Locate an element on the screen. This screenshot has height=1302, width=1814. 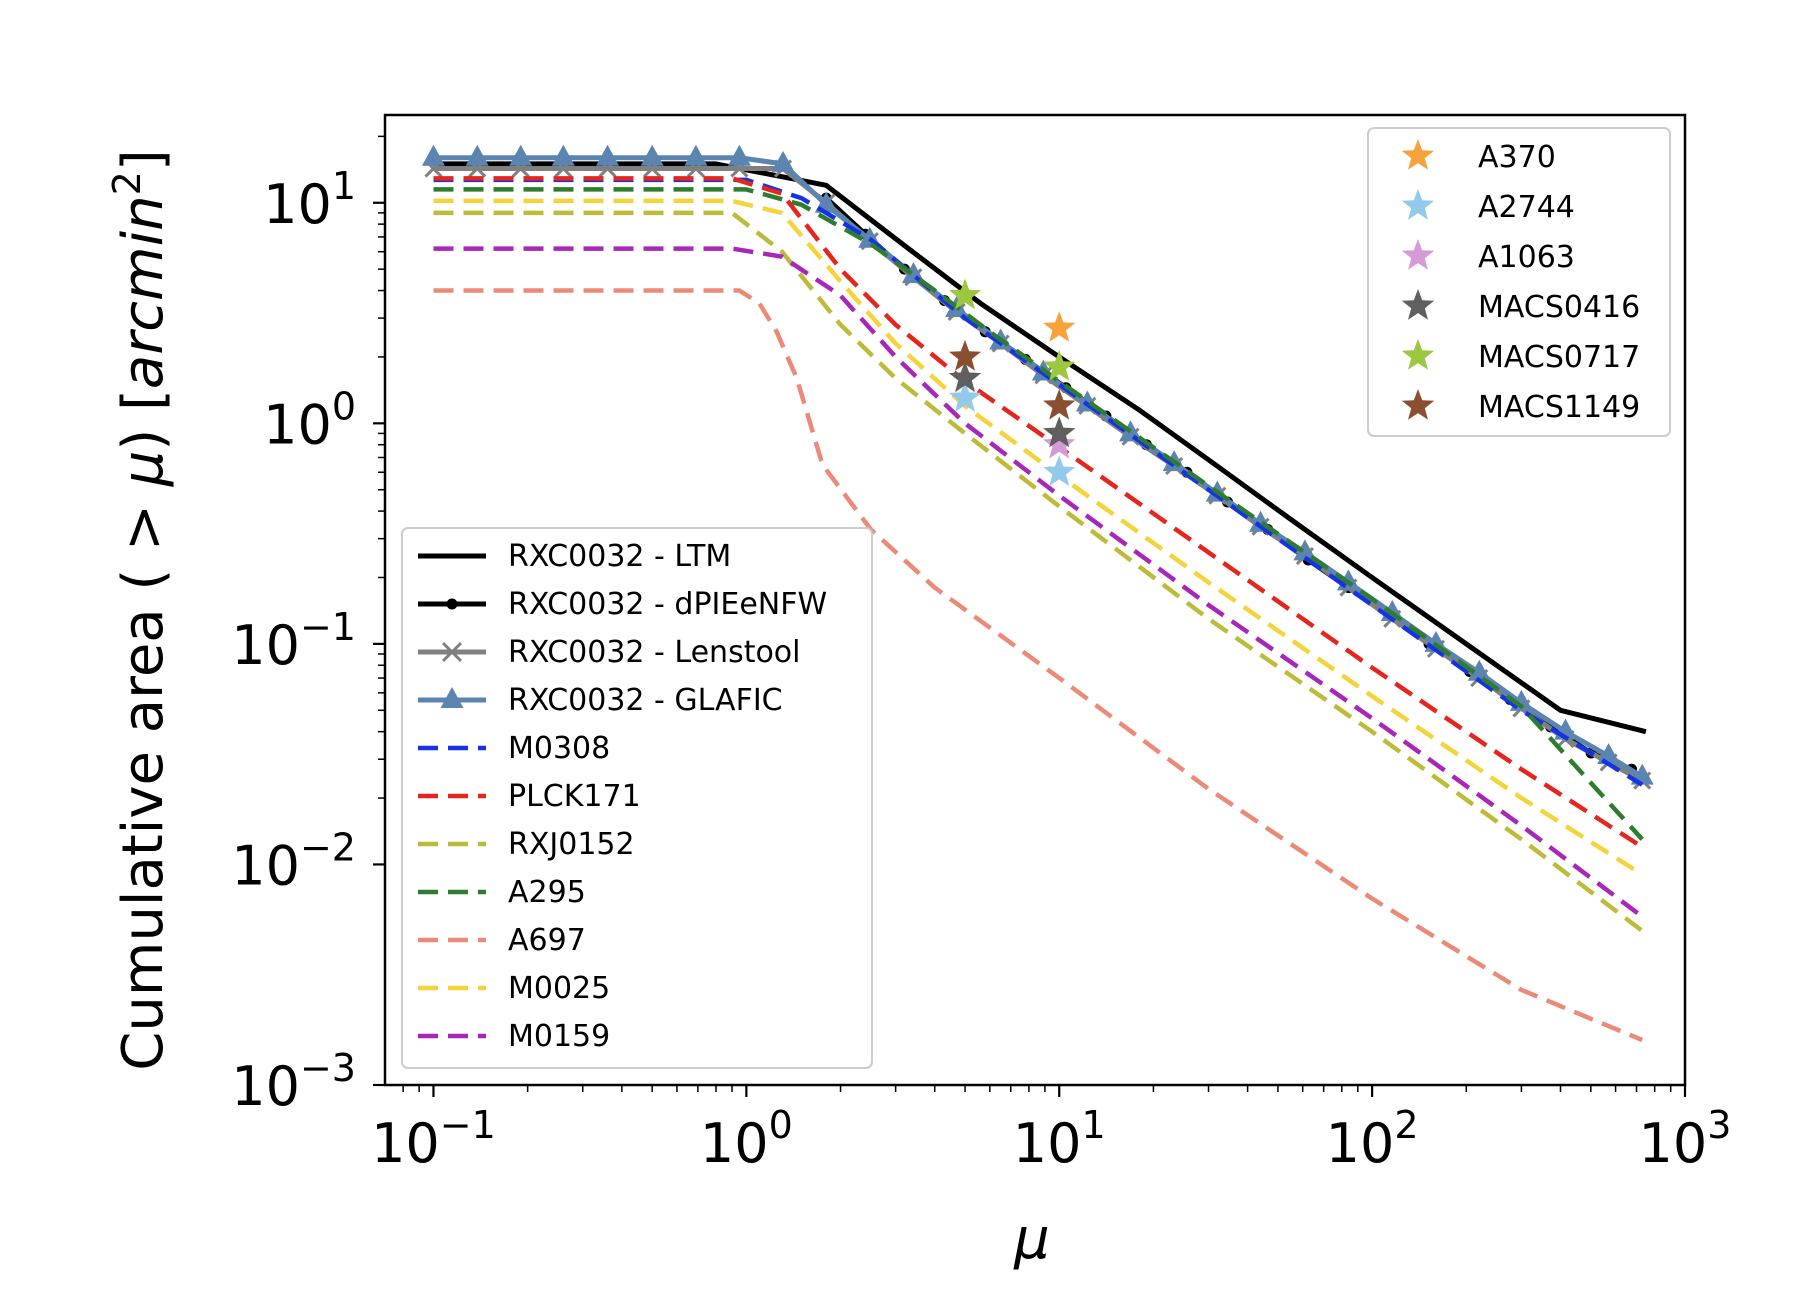
legend-star-item: MACS0717 is located at coordinates (1520, 357).